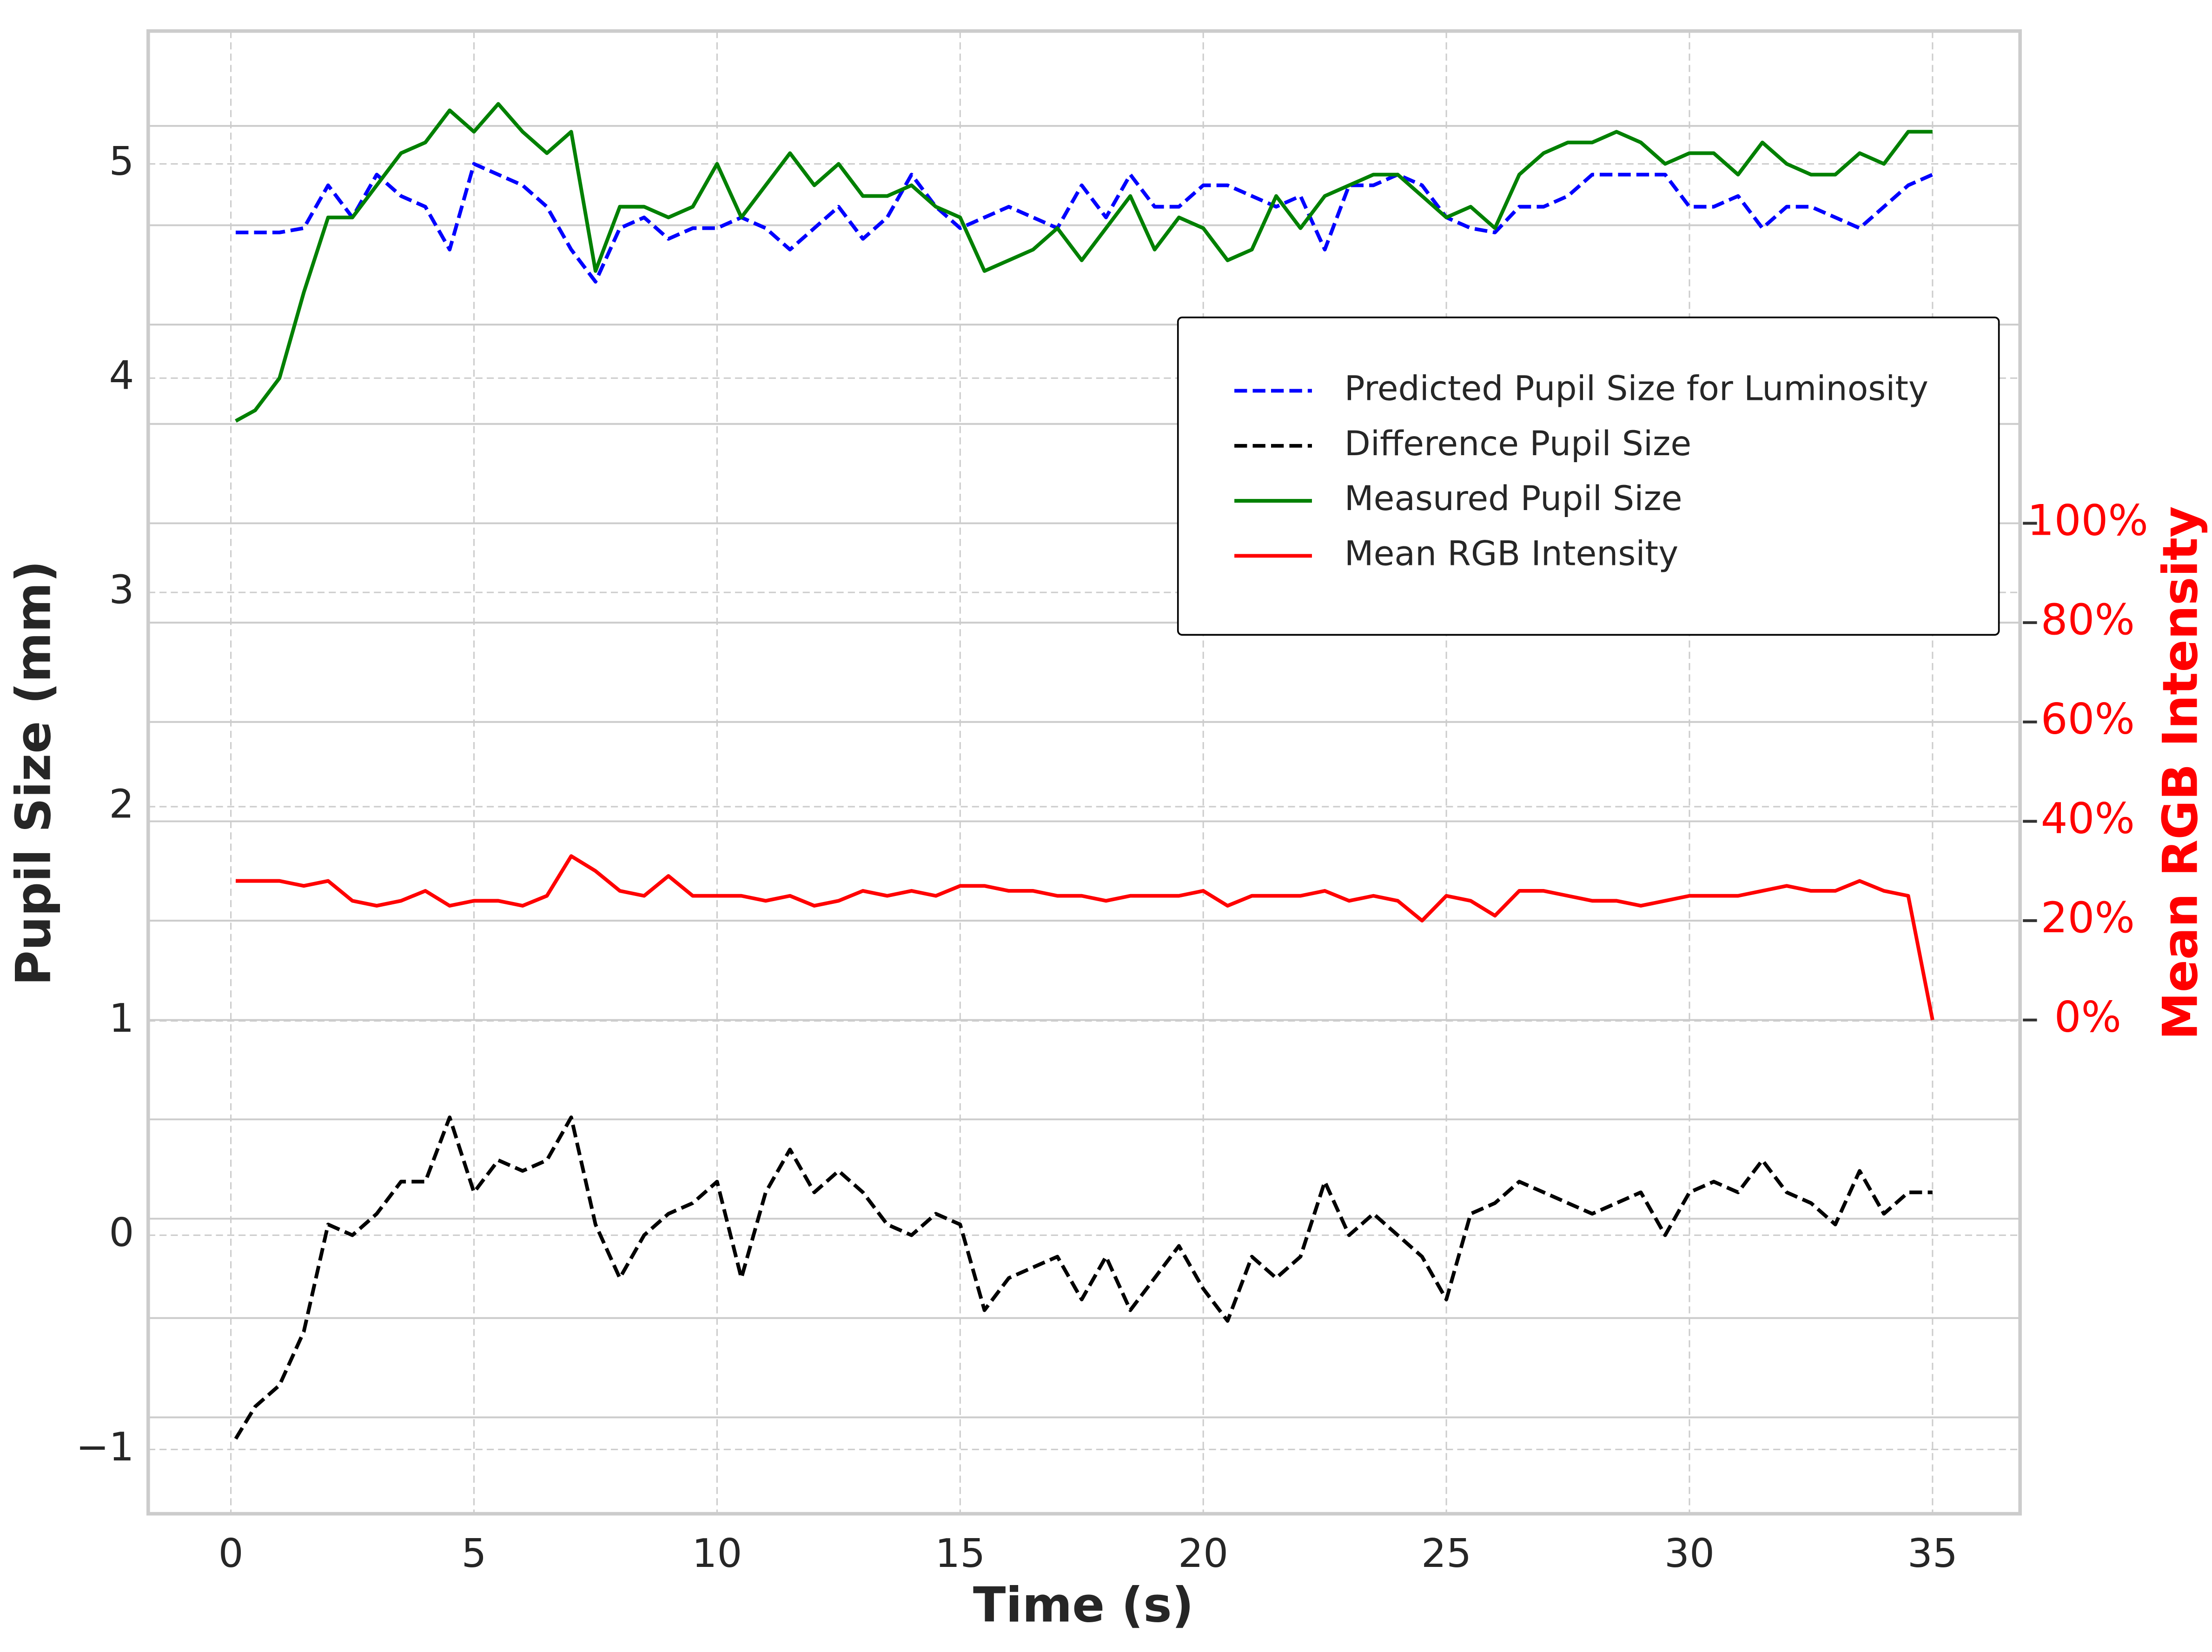 This screenshot has width=2212, height=1652. I want to click on y-tick-label: 5, so click(121, 162).